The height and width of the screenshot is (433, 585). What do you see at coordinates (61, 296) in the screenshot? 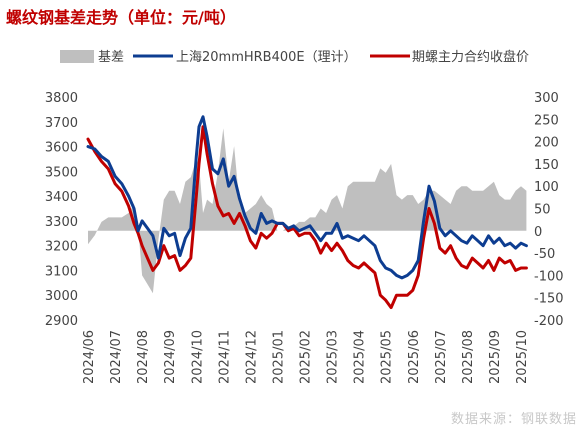
I see `y-left-tick-label: 3000` at bounding box center [61, 296].